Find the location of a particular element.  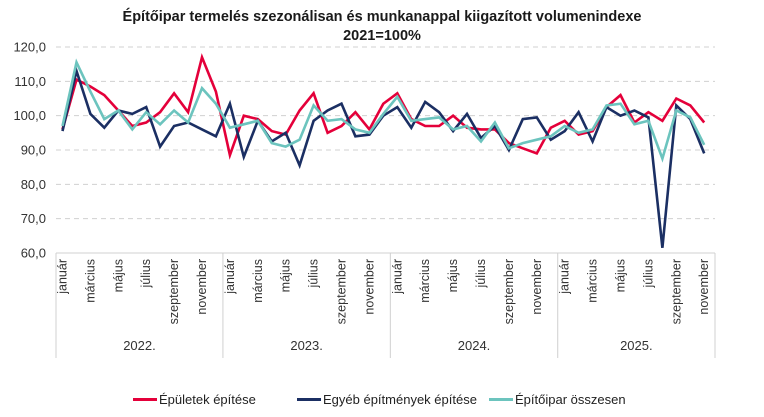

legend-item: Egyéb építmények építése is located at coordinates (387, 399).